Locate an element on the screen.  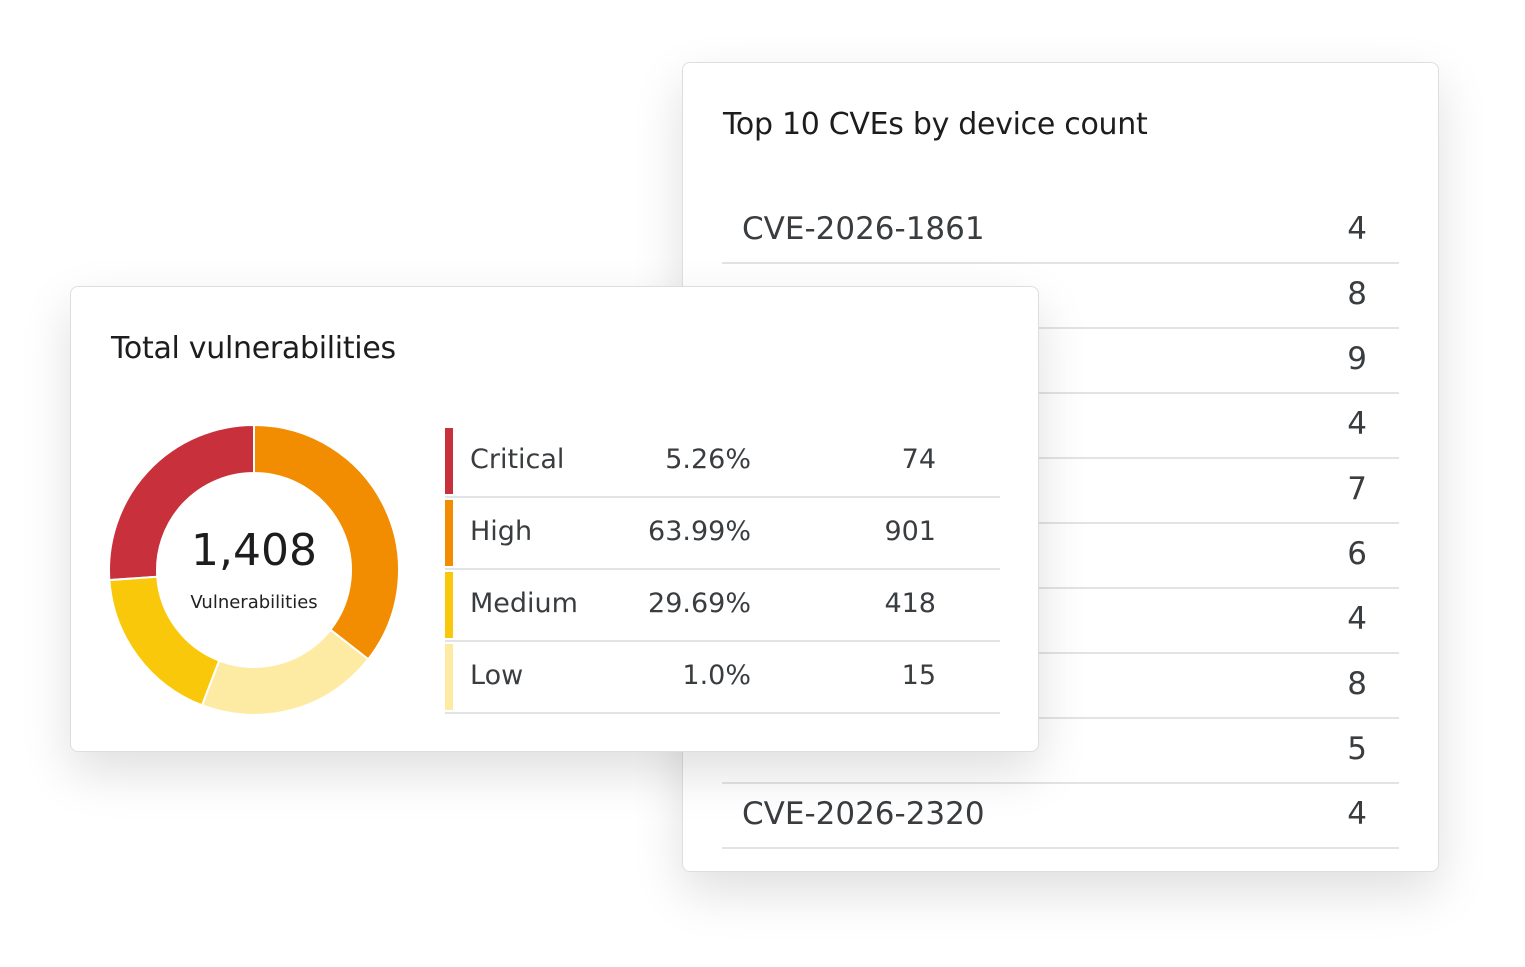
severity-count: 74 is located at coordinates (918, 459).